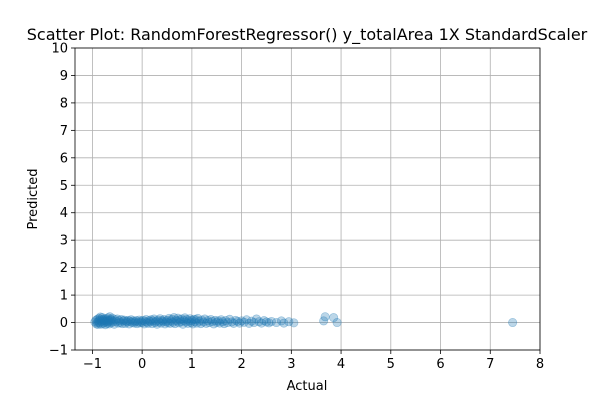 This screenshot has height=400, width=600. What do you see at coordinates (64, 268) in the screenshot?
I see `y-tick-label: 2` at bounding box center [64, 268].